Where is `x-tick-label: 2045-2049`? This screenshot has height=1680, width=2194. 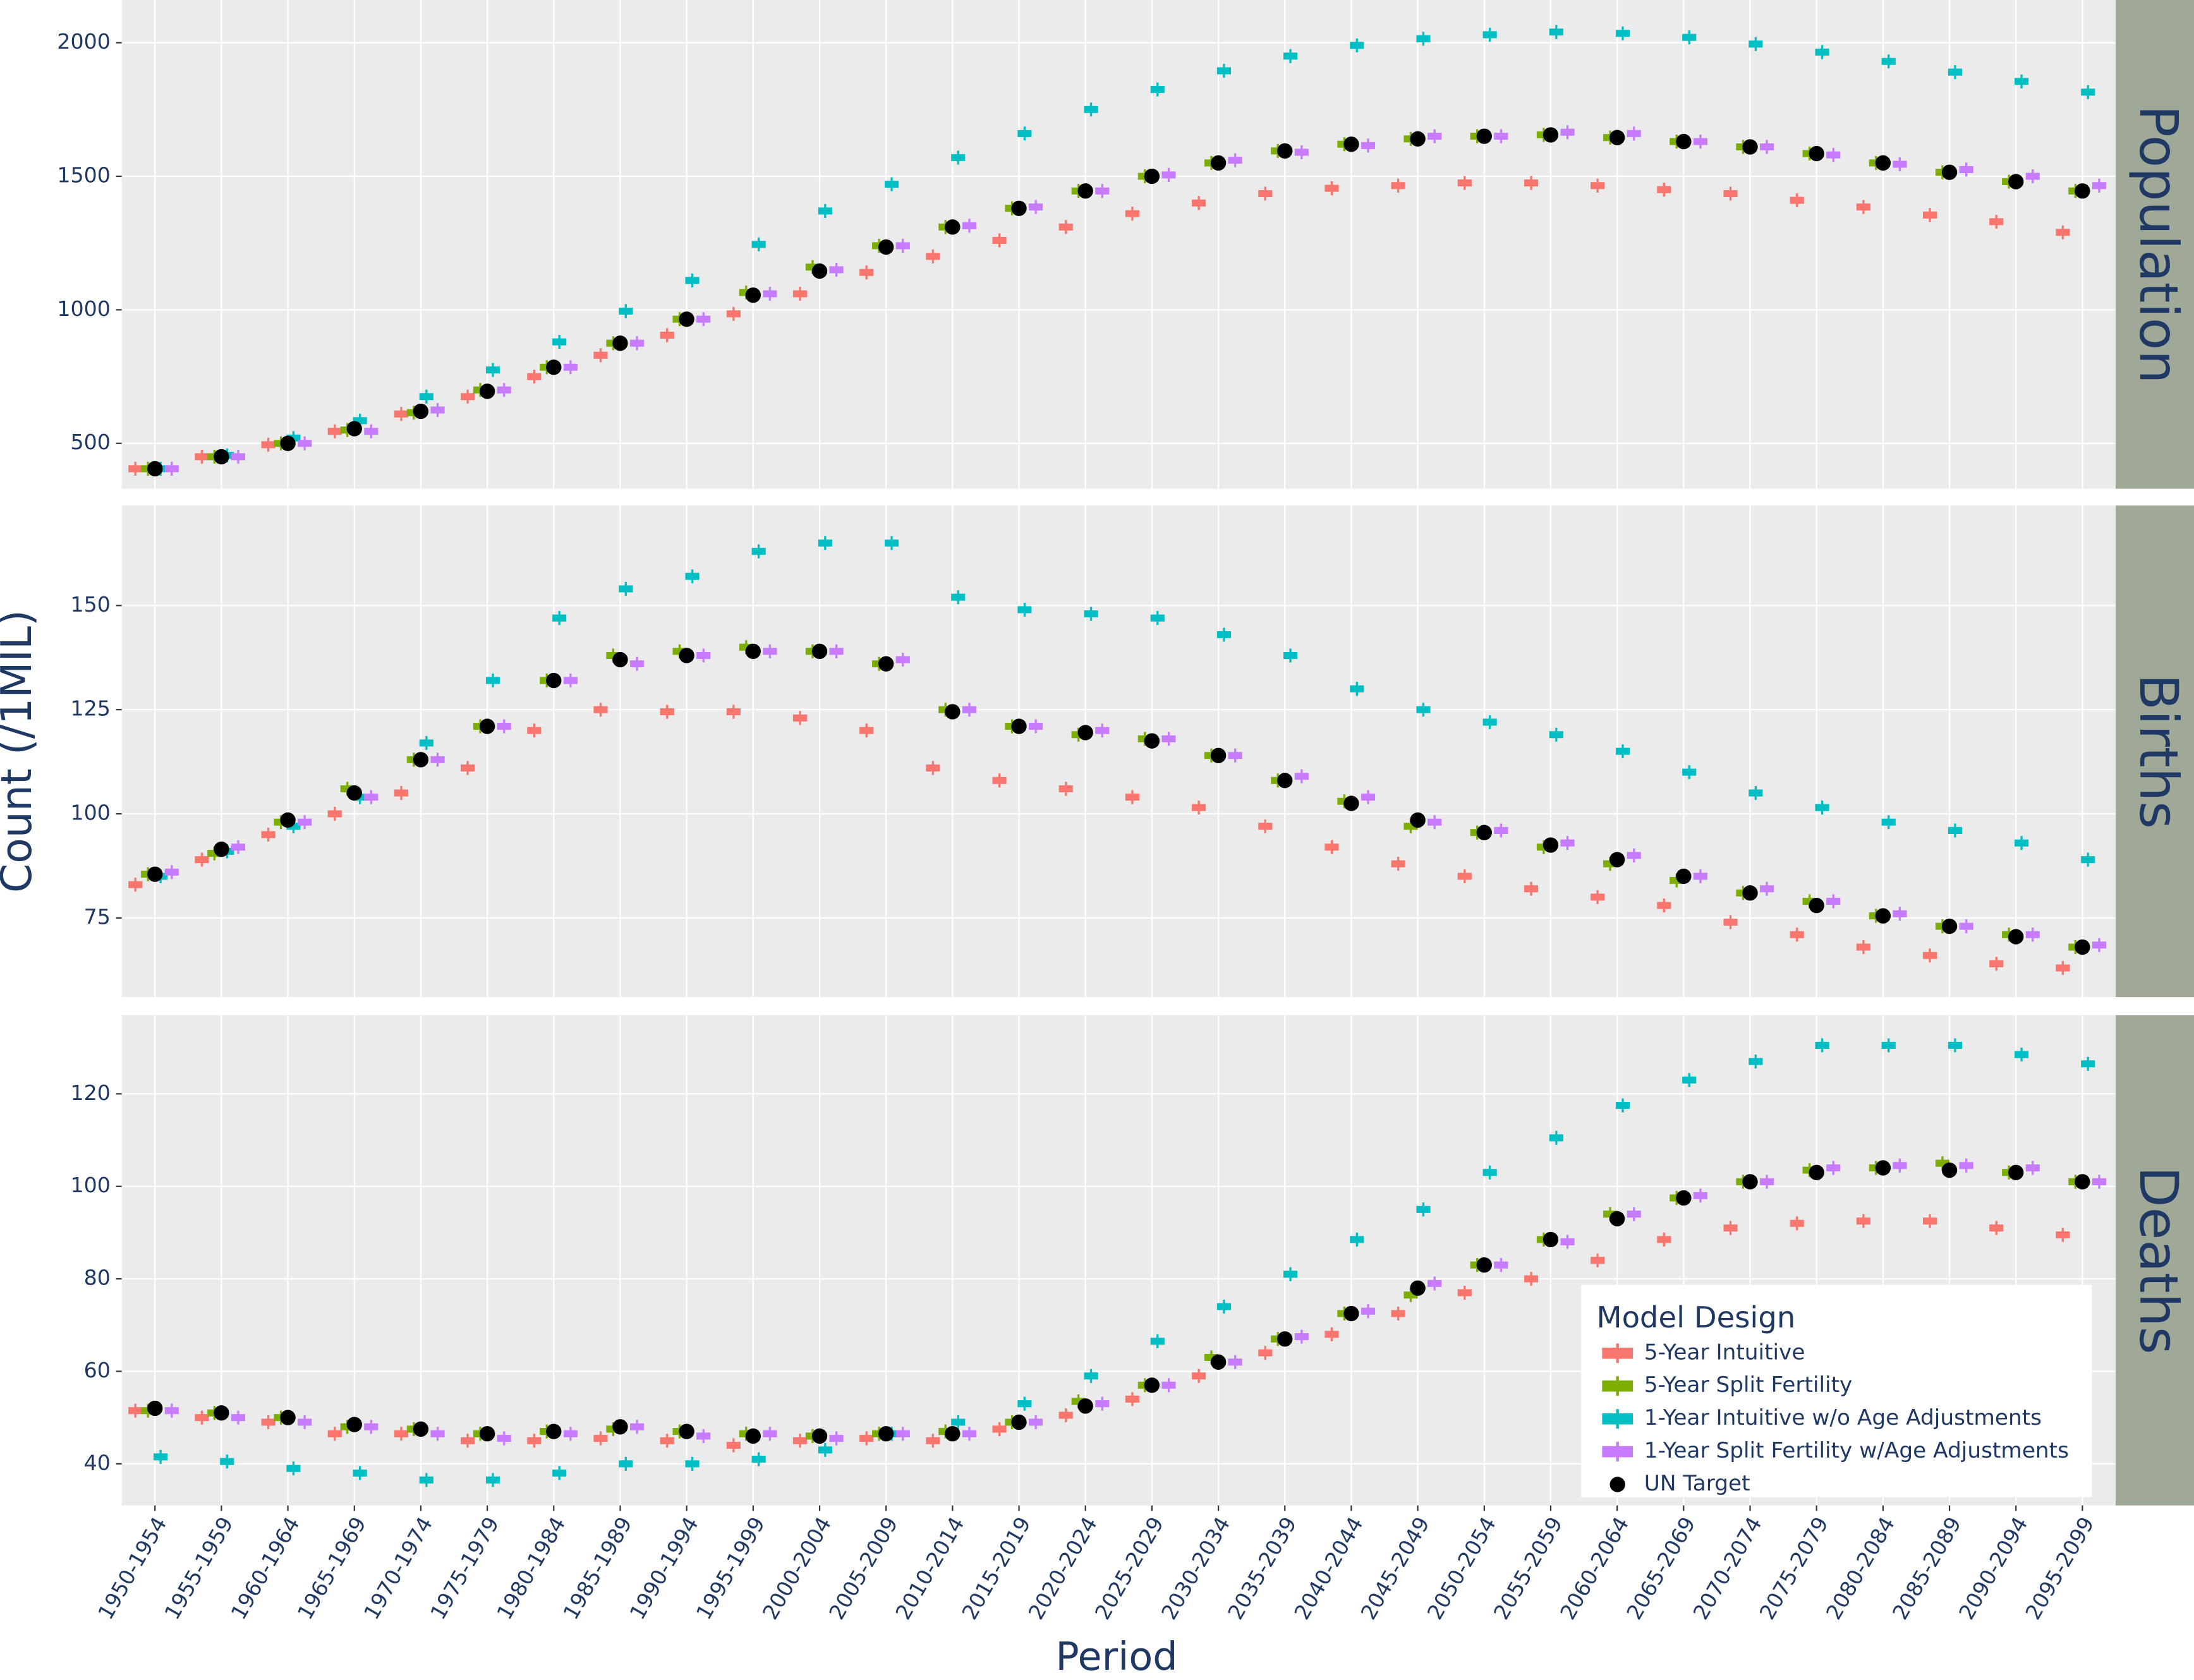 x-tick-label: 2045-2049 is located at coordinates (1395, 1568).